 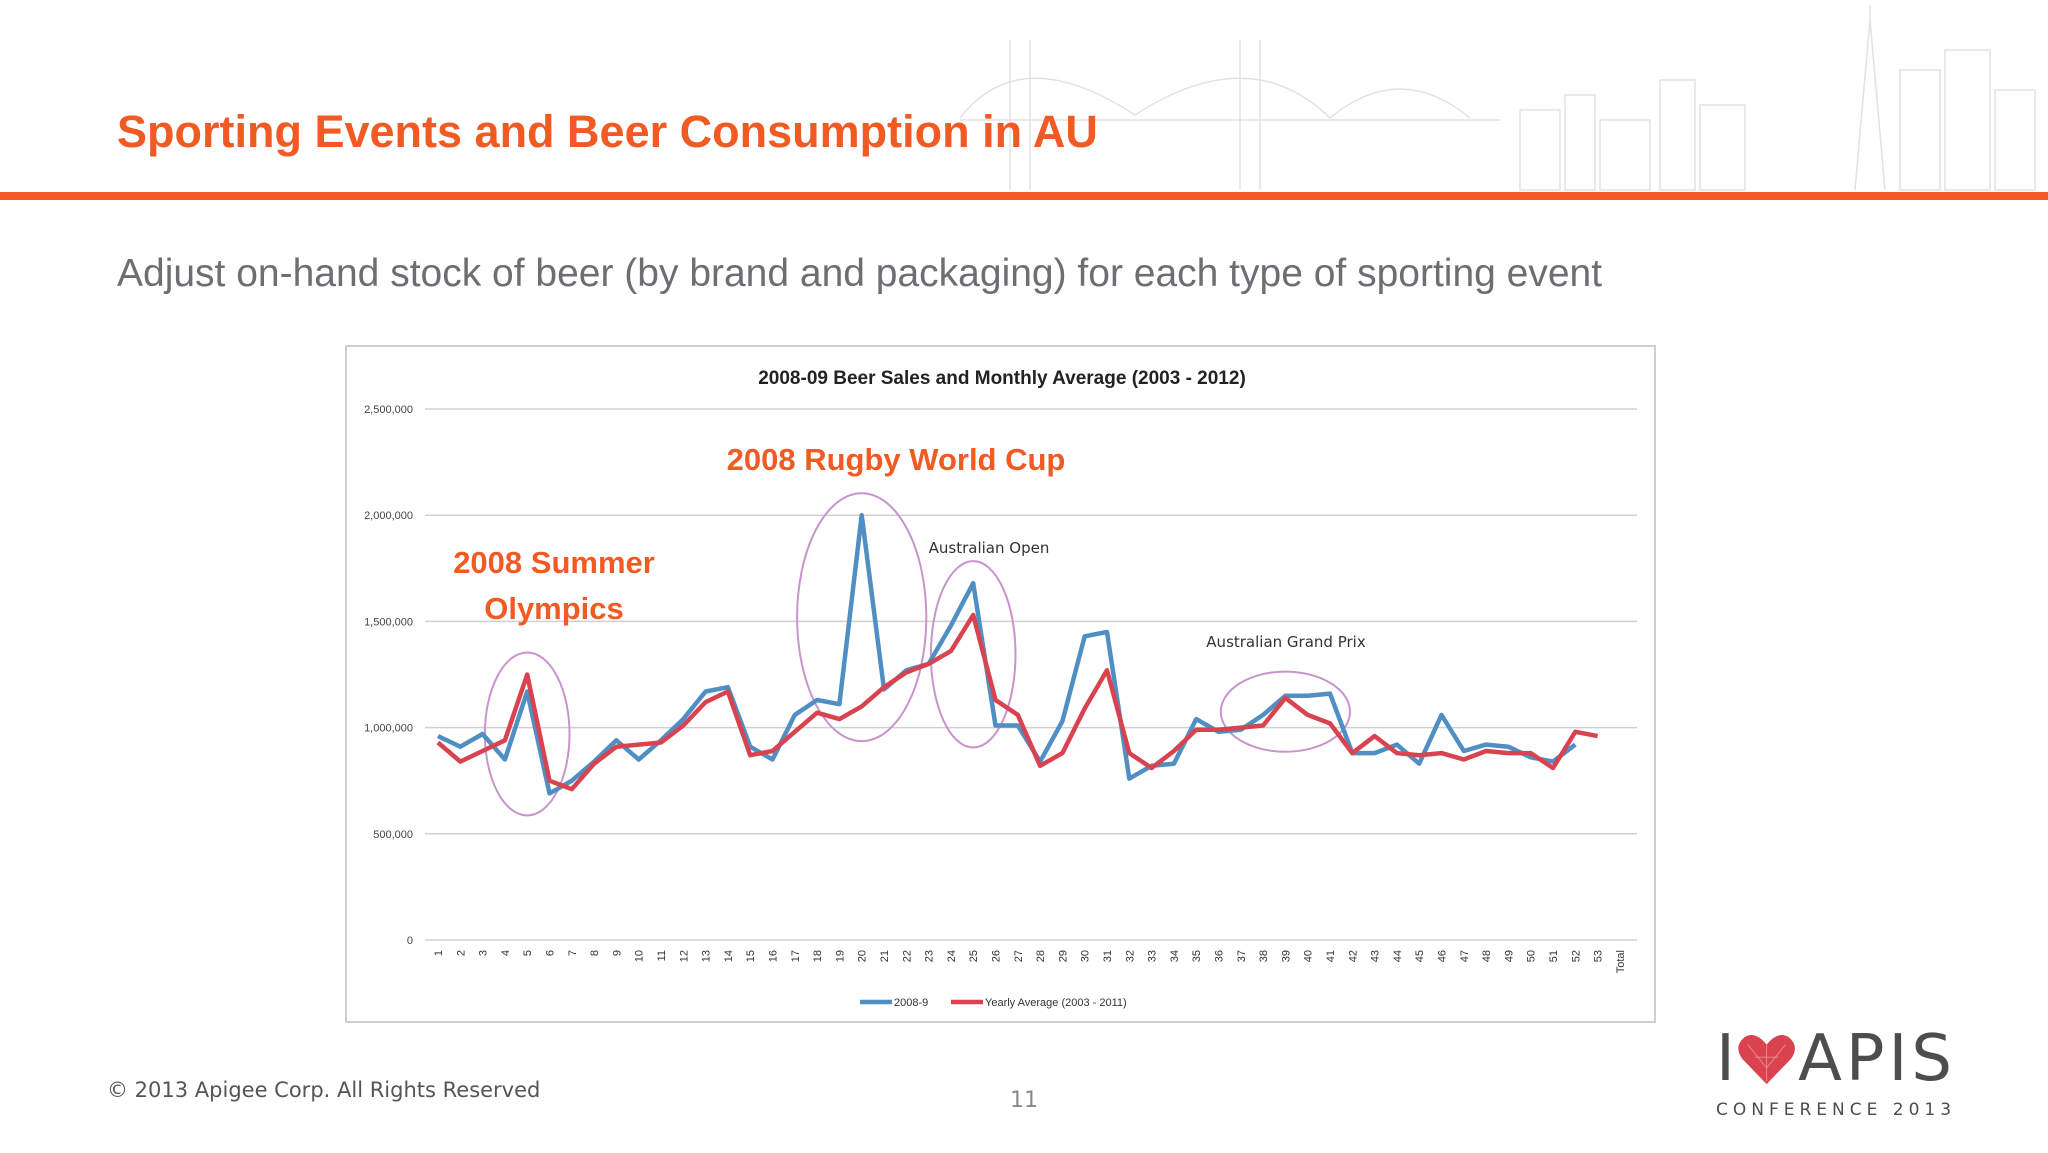 What do you see at coordinates (930, 956) in the screenshot?
I see `x-tick-label: 23` at bounding box center [930, 956].